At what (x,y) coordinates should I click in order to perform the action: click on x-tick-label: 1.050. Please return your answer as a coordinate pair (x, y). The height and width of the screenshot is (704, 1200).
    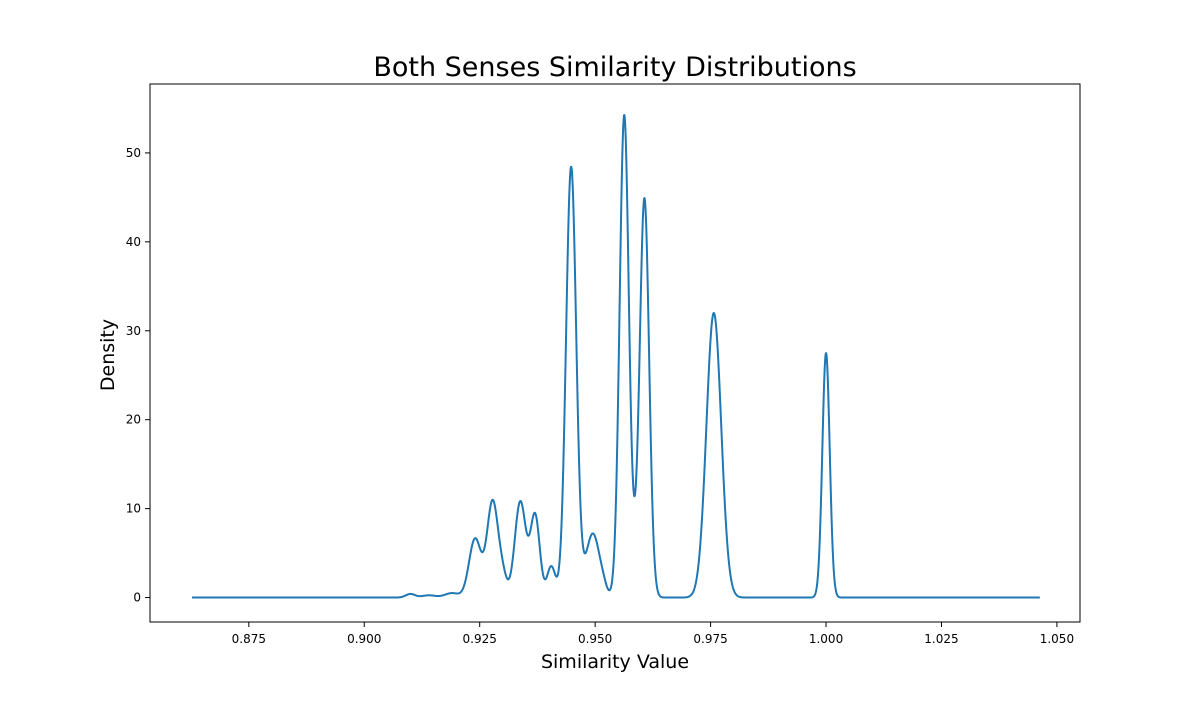
    Looking at the image, I should click on (1057, 639).